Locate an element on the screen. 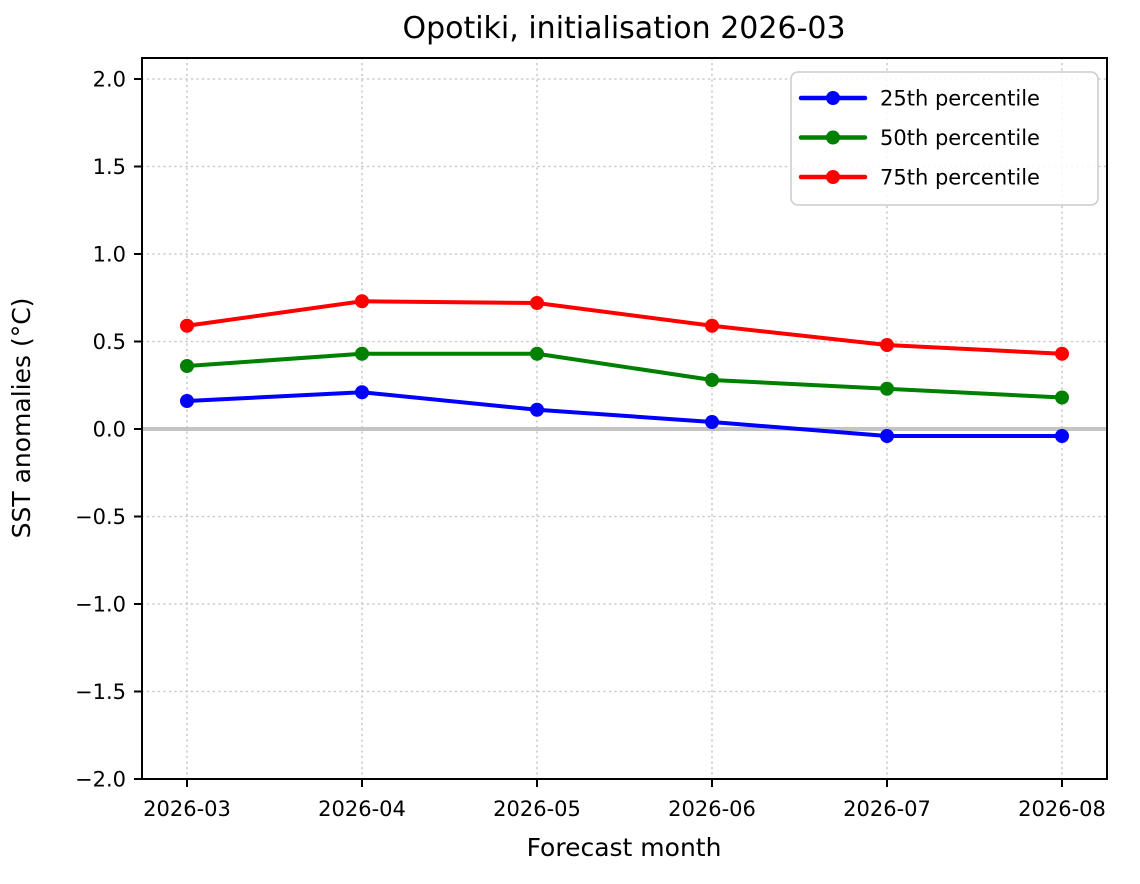 This screenshot has height=884, width=1140. legend-item-label: 75th percentile is located at coordinates (960, 178).